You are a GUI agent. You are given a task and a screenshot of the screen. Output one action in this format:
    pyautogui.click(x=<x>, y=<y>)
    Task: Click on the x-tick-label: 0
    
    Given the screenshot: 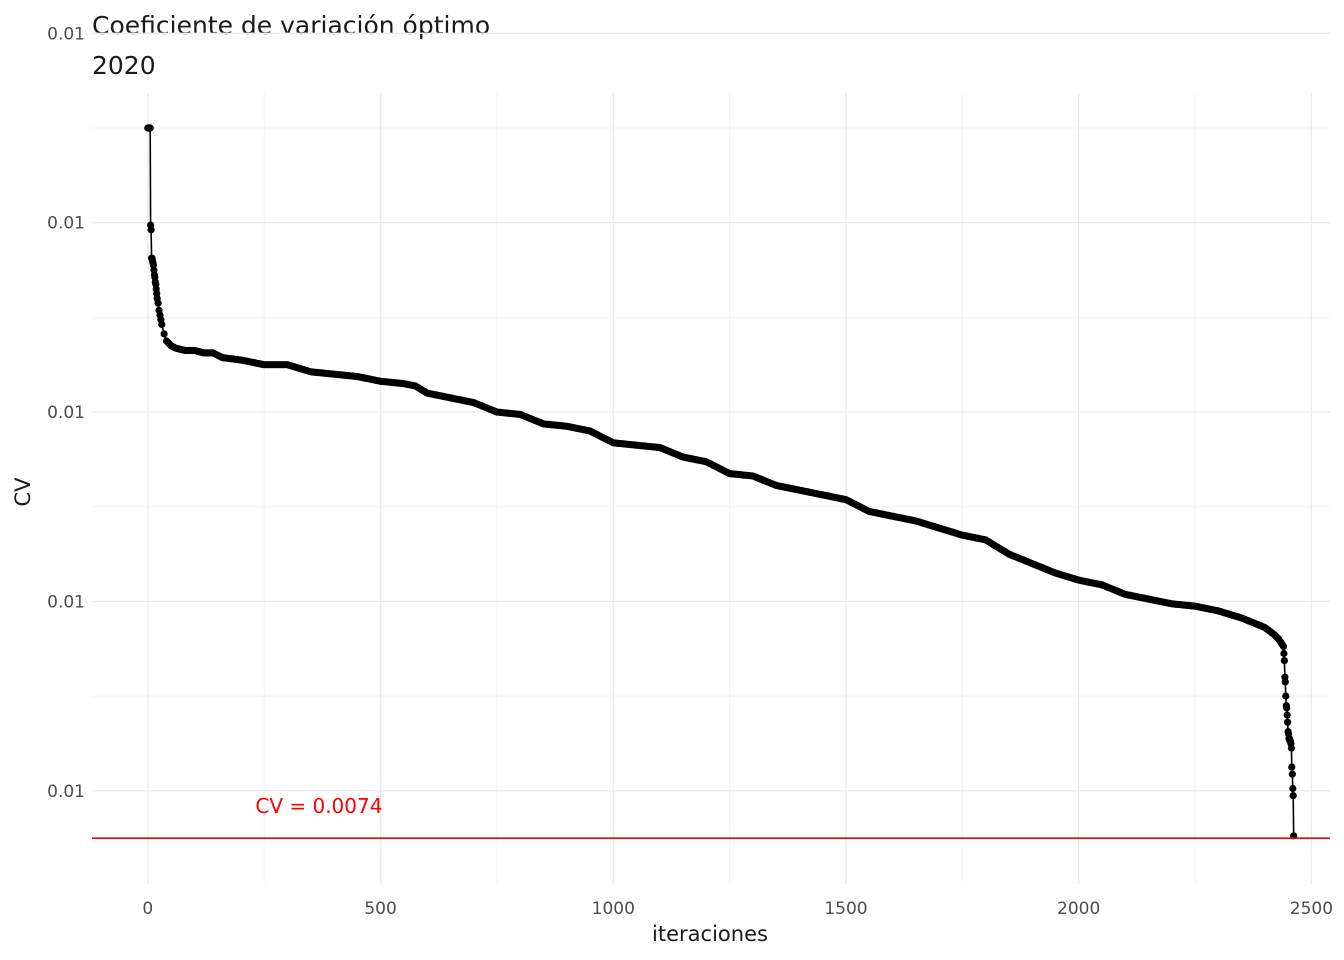 What is the action you would take?
    pyautogui.click(x=147, y=909)
    